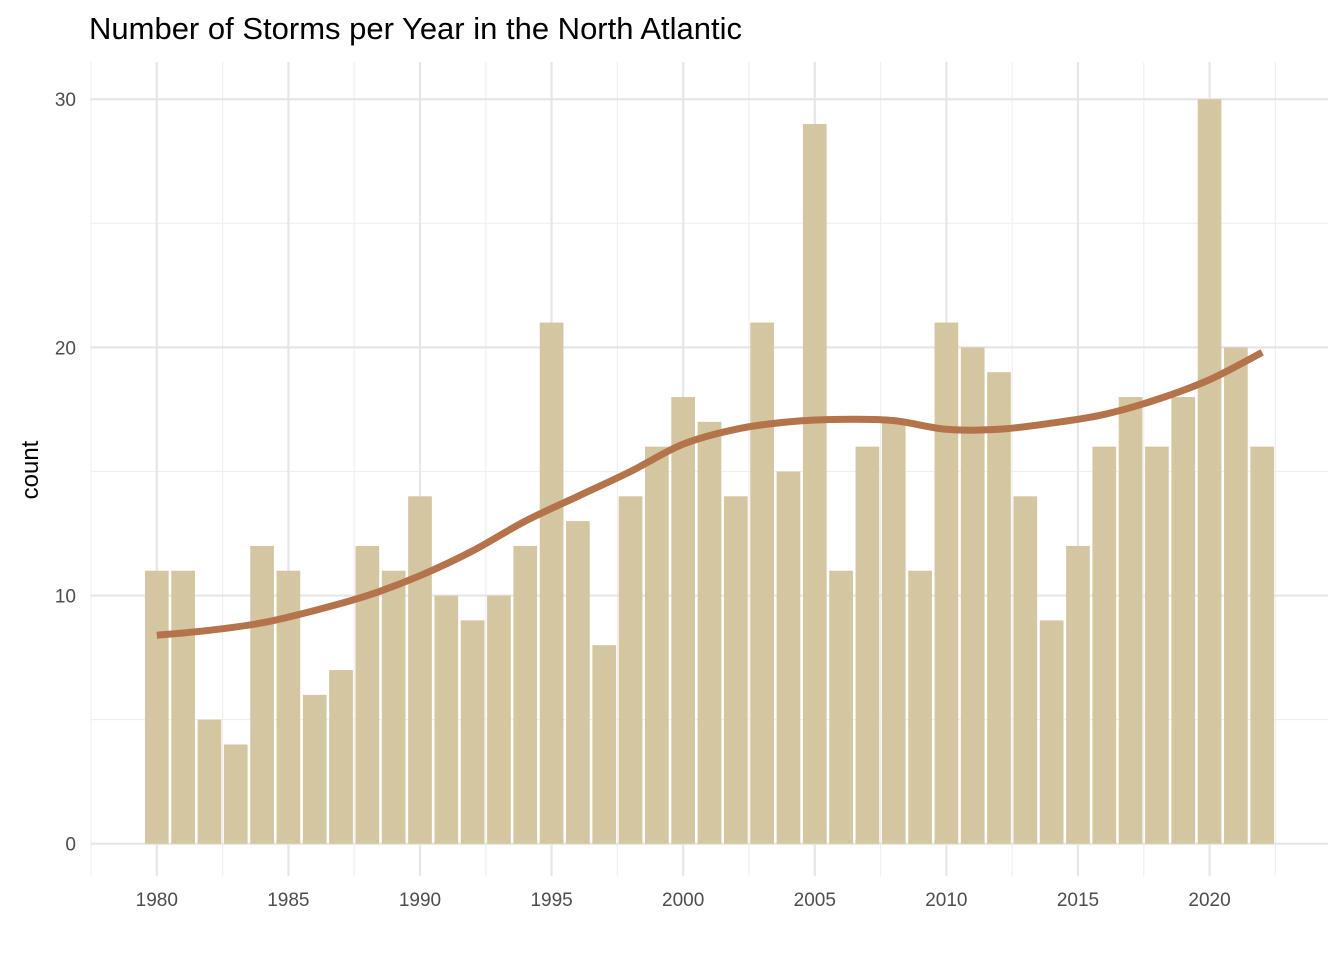 This screenshot has width=1344, height=960. What do you see at coordinates (762, 583) in the screenshot?
I see `bar-2003` at bounding box center [762, 583].